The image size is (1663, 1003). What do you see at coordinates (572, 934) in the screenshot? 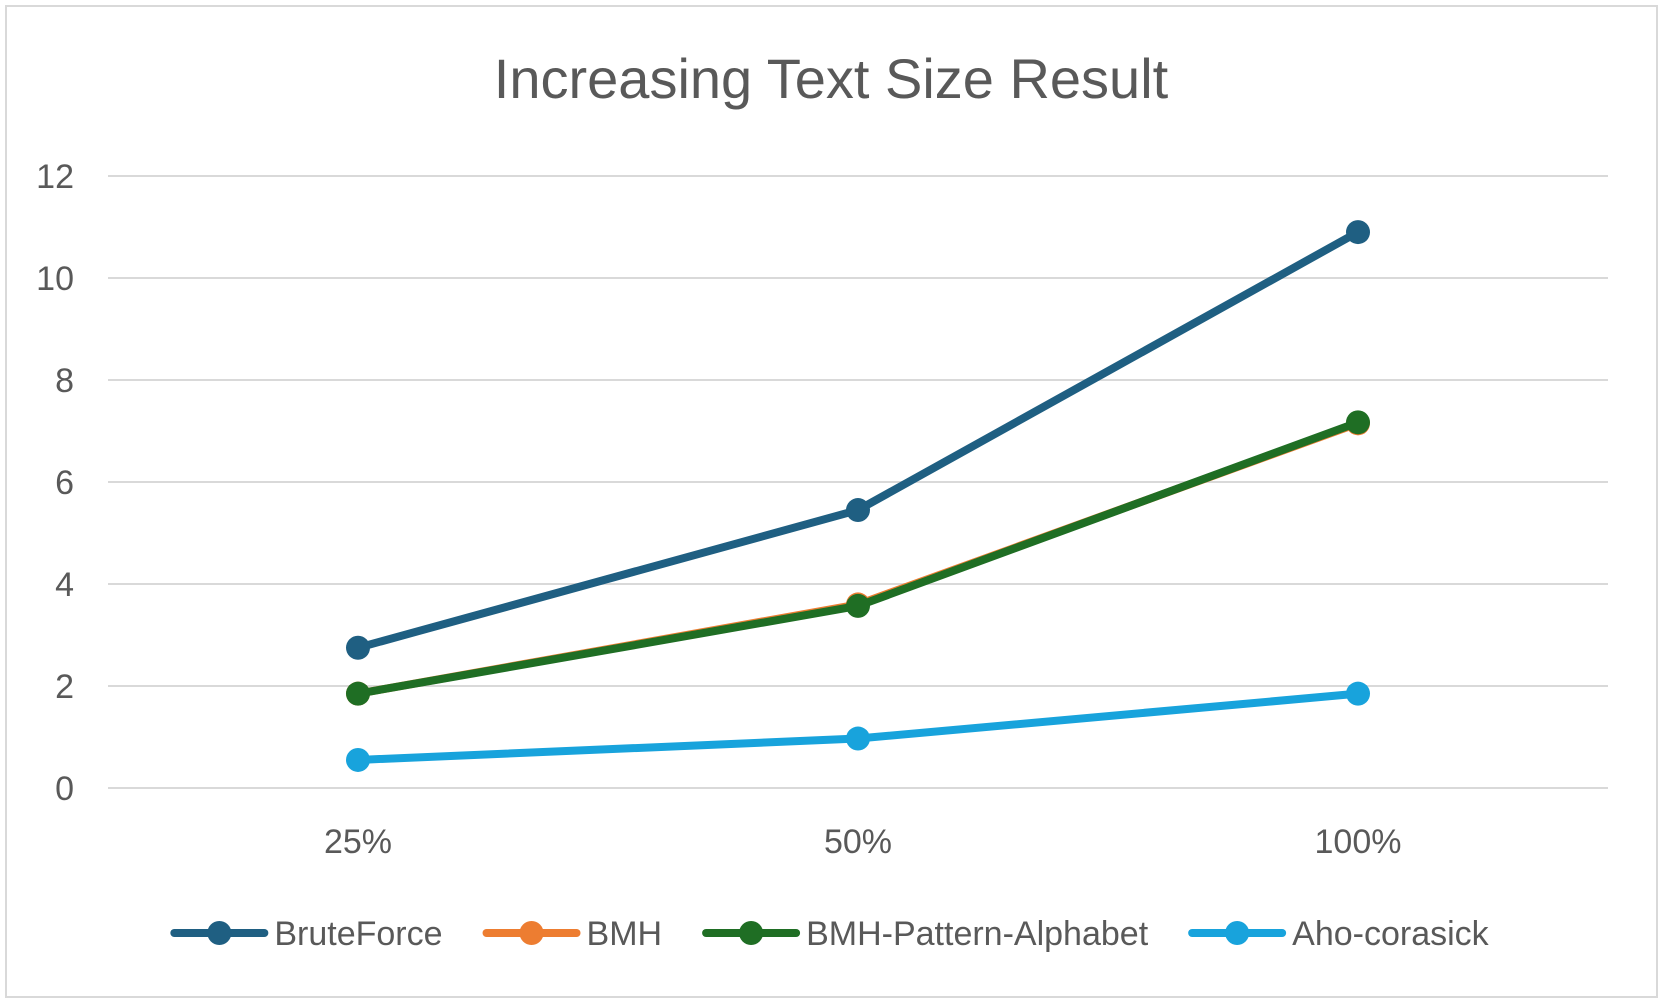
I see `legend-item: BMH` at bounding box center [572, 934].